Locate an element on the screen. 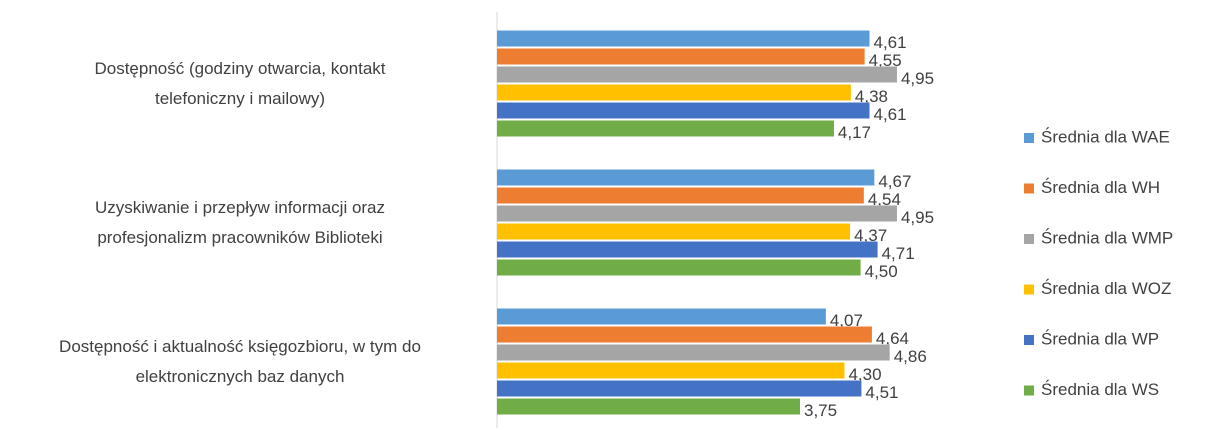 Image resolution: width=1213 pixels, height=430 pixels. value-label: 4,51 is located at coordinates (881, 392).